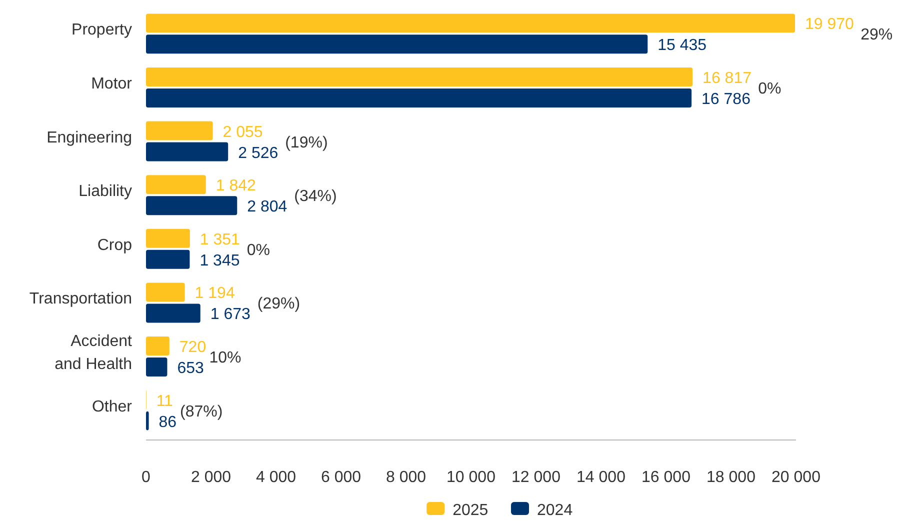 The height and width of the screenshot is (523, 908). I want to click on data-label: 720, so click(192, 347).